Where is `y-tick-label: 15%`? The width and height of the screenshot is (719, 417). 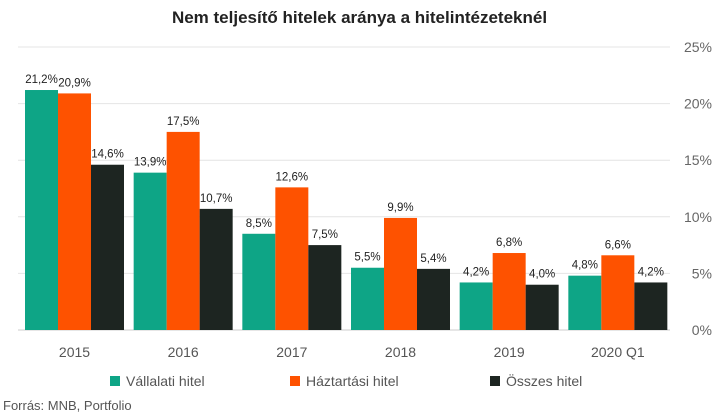 y-tick-label: 15% is located at coordinates (698, 160).